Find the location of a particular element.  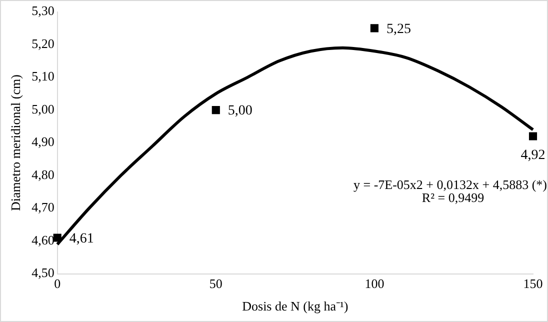

y-tick-label: 4,70 is located at coordinates (43, 207).